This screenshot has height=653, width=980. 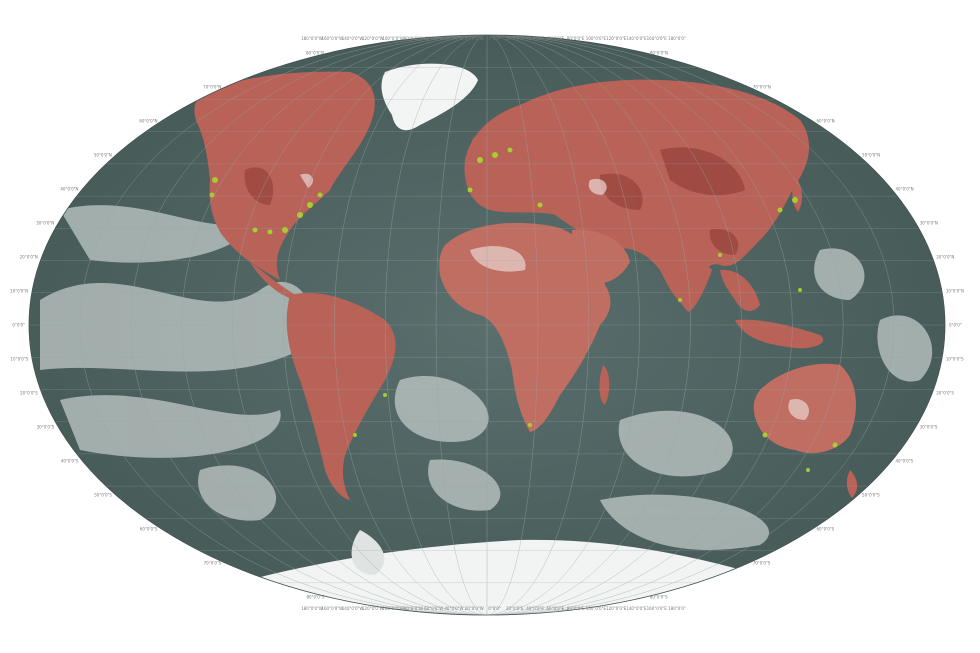 I want to click on southeast-asia, so click(x=740, y=290).